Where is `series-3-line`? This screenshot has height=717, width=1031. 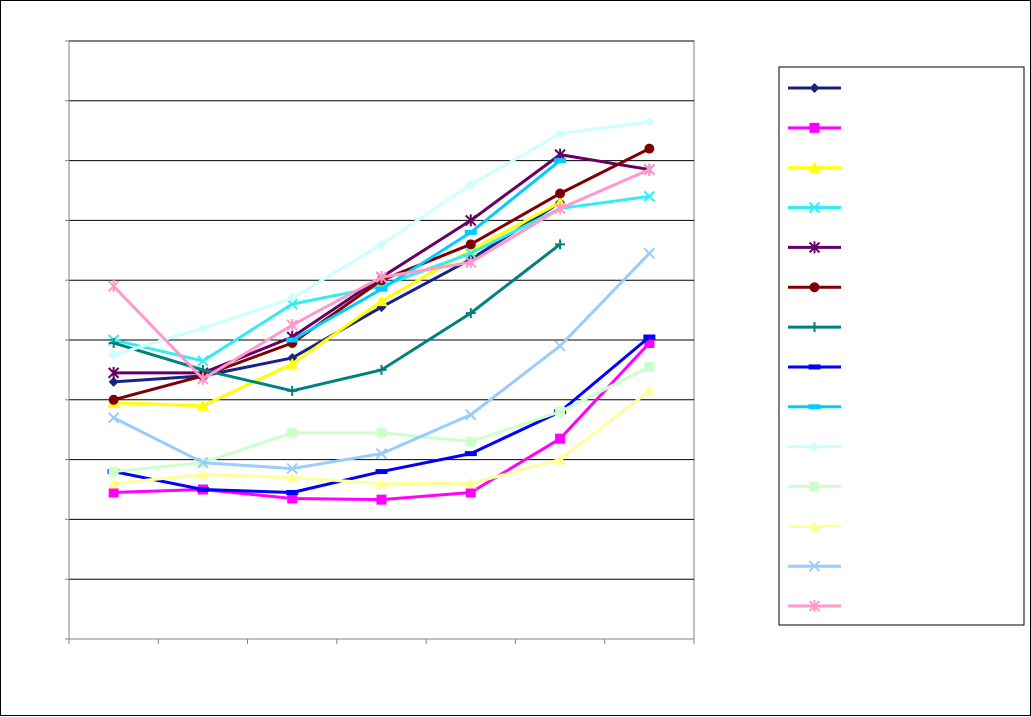 series-3-line is located at coordinates (337, 304).